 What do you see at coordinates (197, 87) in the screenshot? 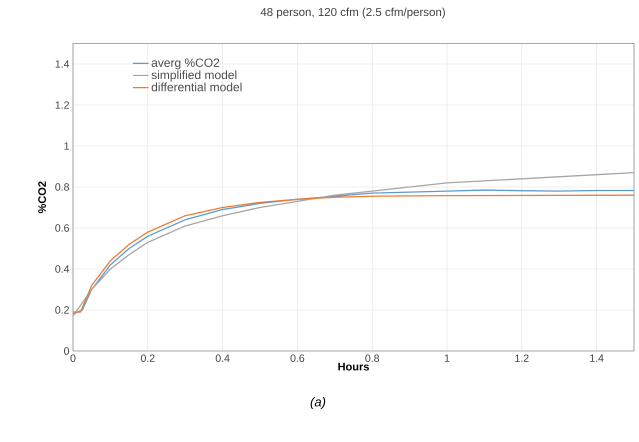
I see `legend-label: differential model` at bounding box center [197, 87].